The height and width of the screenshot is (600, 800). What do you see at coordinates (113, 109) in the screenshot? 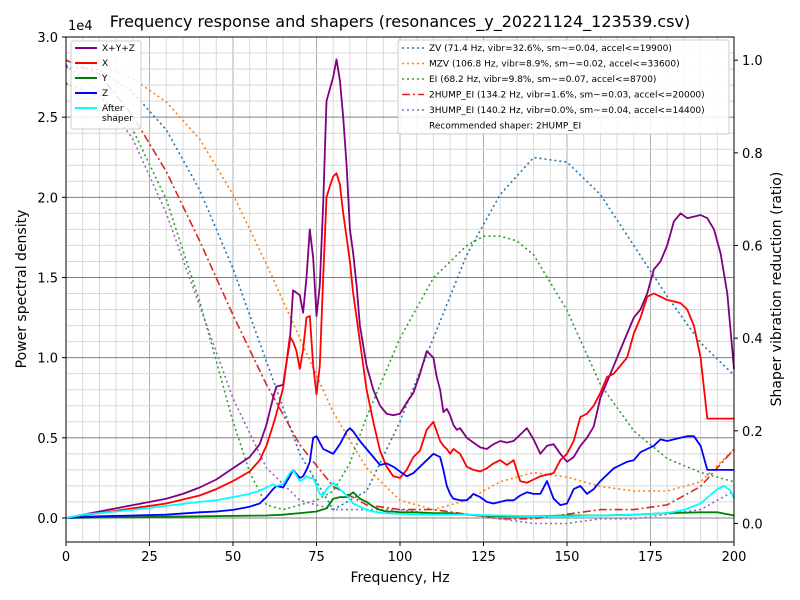
I see `psd-legend-label: After` at bounding box center [113, 109].